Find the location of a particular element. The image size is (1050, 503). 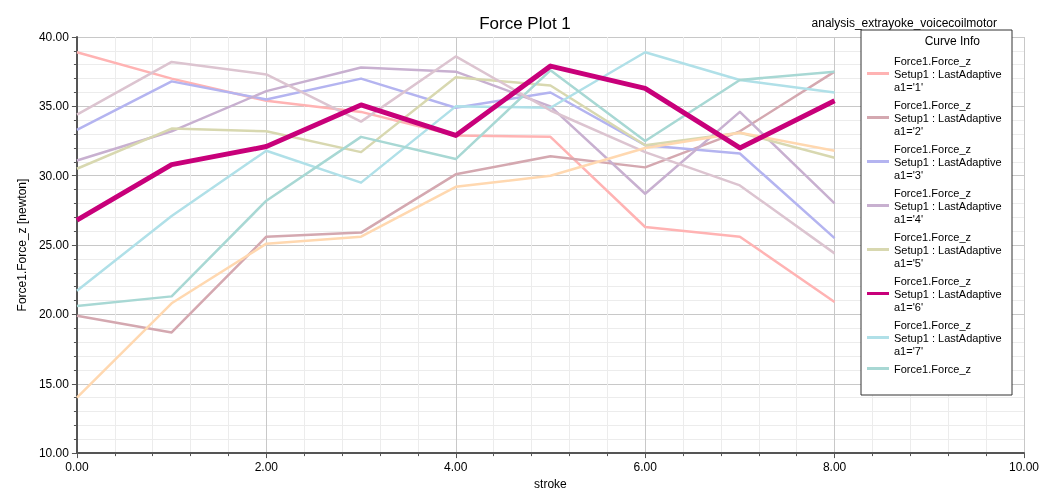

chart-title: Force Plot 1 is located at coordinates (525, 23).